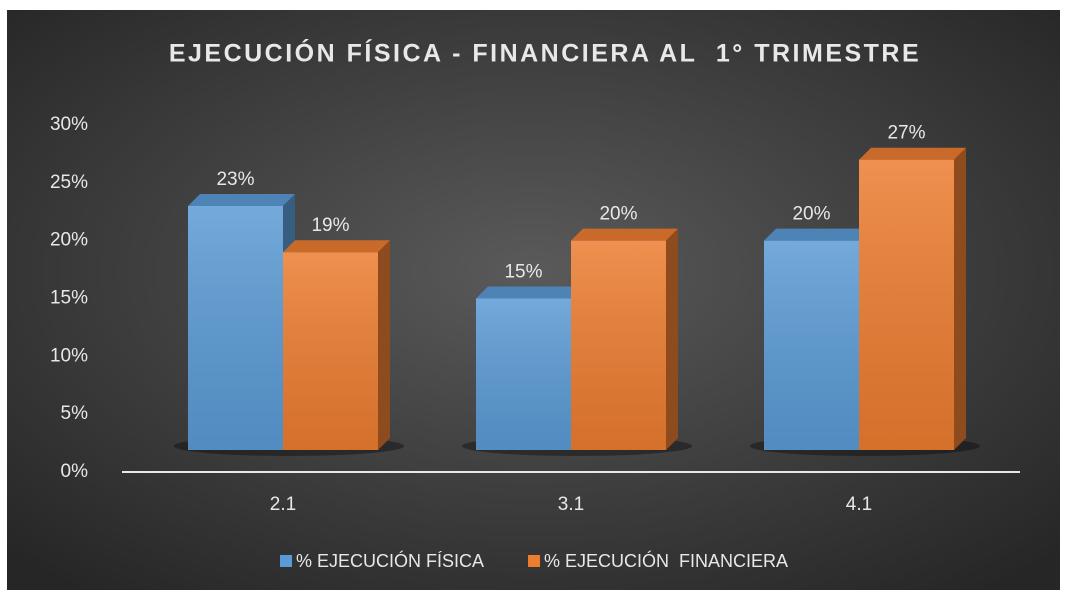  Describe the element at coordinates (571, 504) in the screenshot. I see `x-tick-label: 3.1` at that location.